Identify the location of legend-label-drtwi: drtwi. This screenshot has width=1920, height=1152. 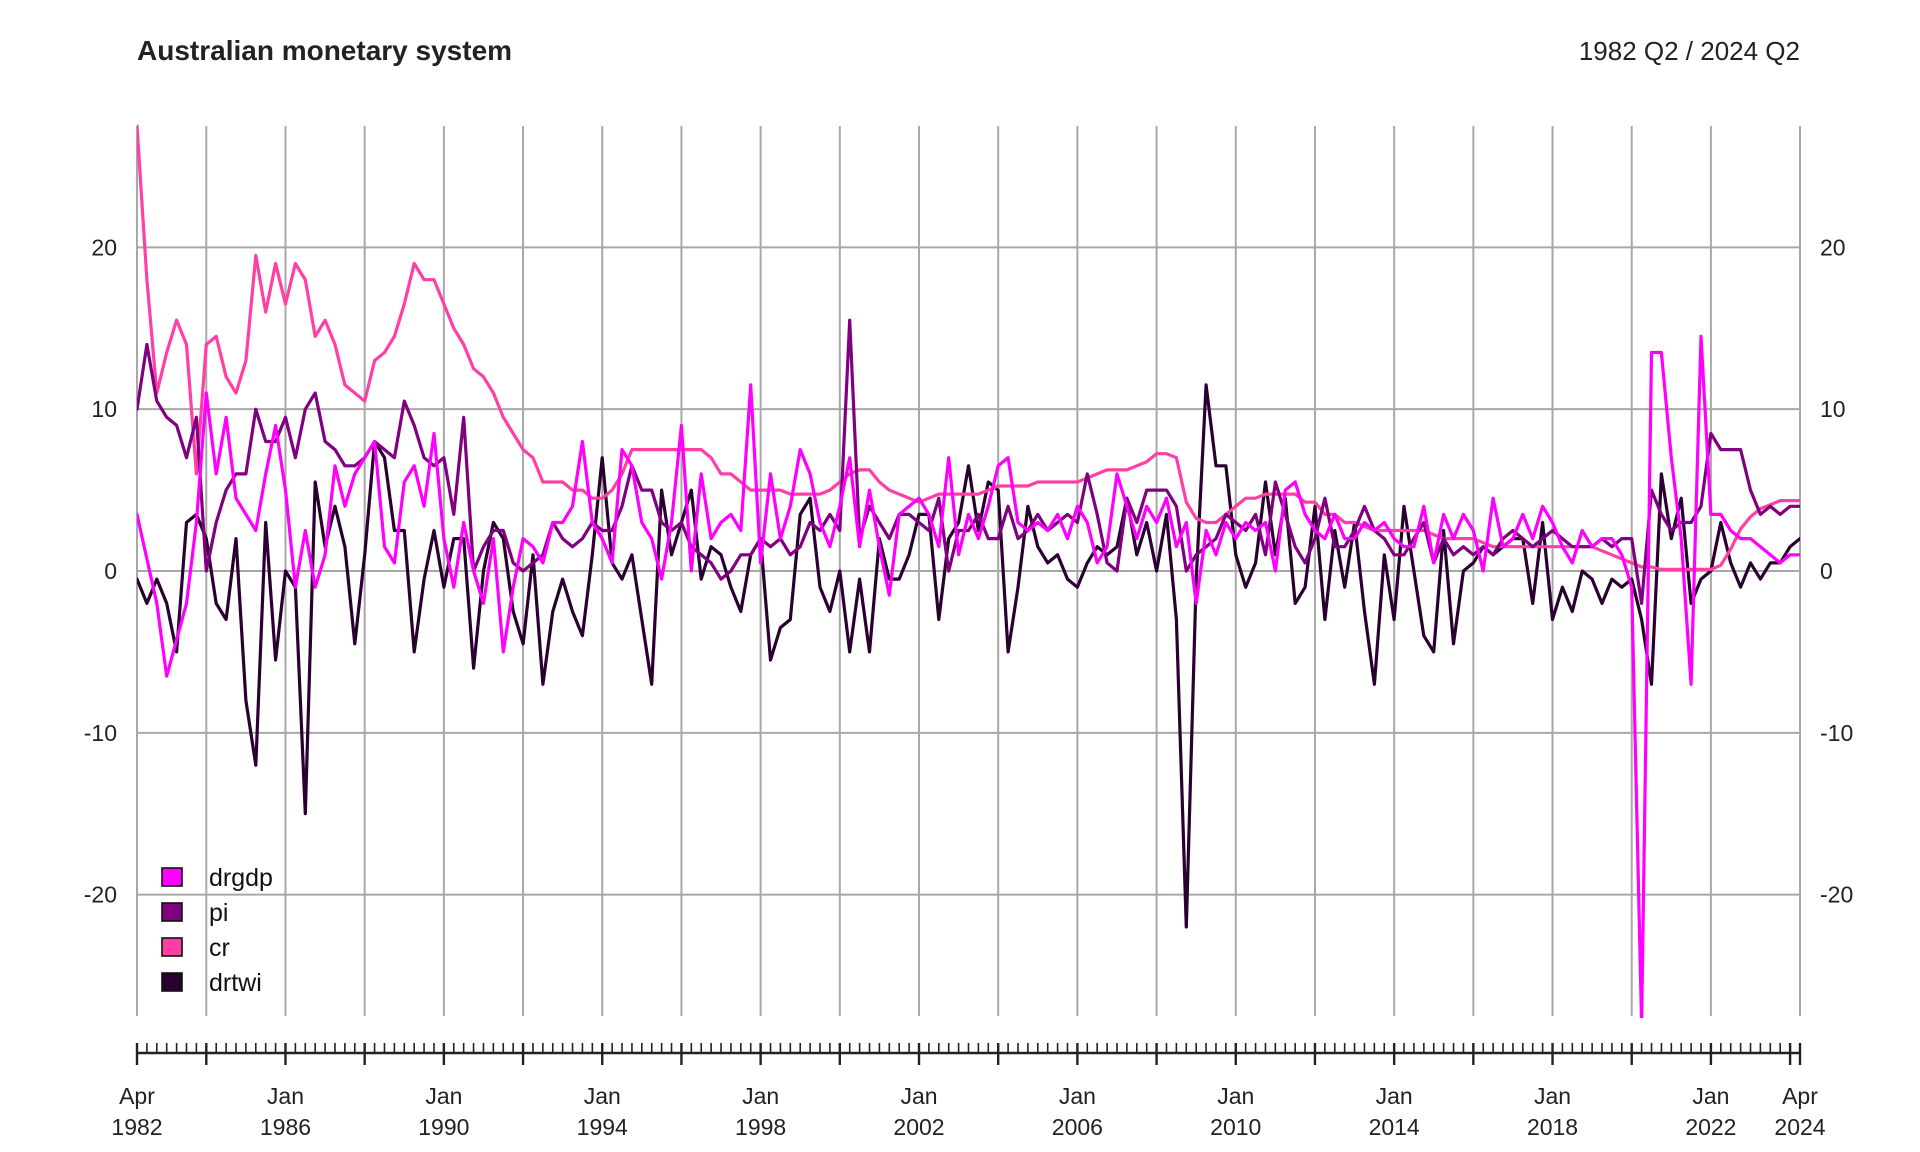
(235, 983).